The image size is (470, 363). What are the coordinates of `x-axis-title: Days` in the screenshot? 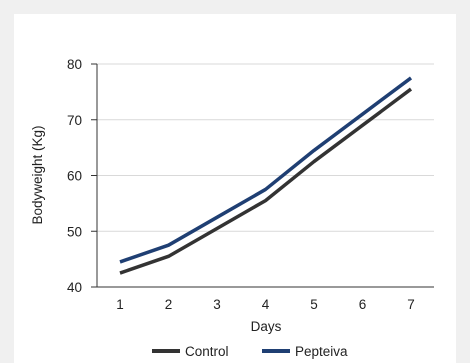 It's located at (266, 326).